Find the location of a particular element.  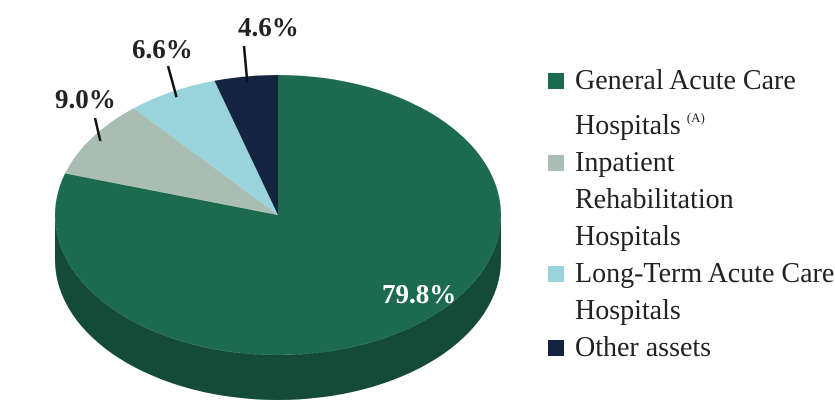

legend-label: Inpatient Rehabilitation Hospitals is located at coordinates (654, 199).